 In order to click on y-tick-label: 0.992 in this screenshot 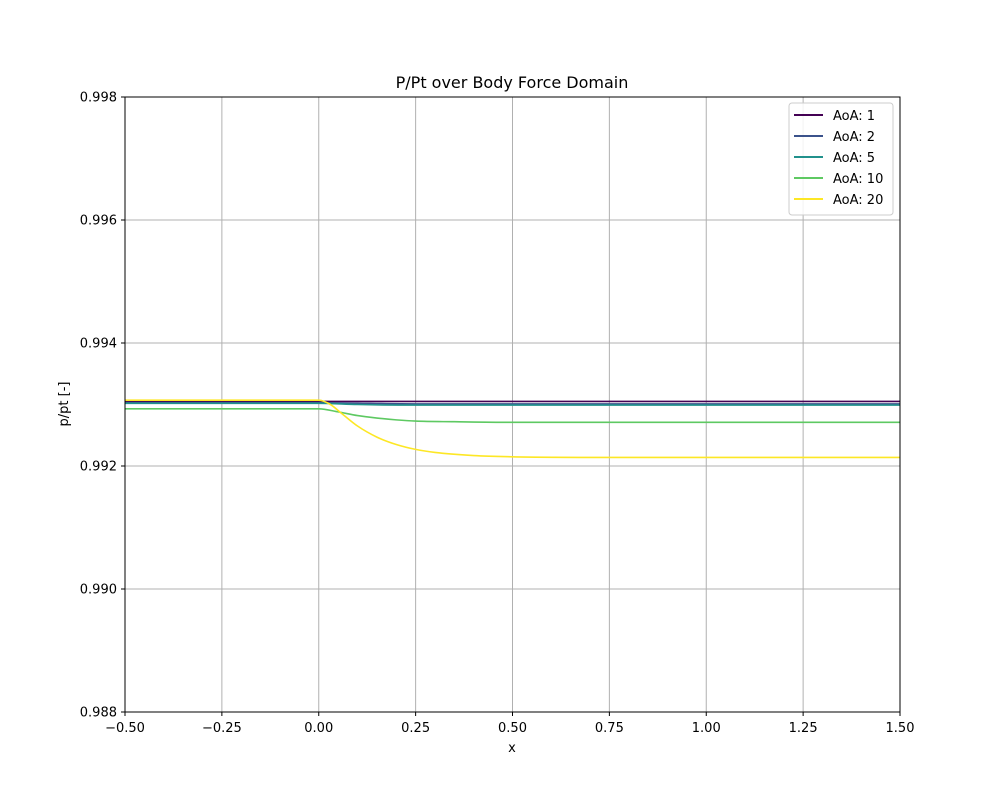, I will do `click(98, 467)`.